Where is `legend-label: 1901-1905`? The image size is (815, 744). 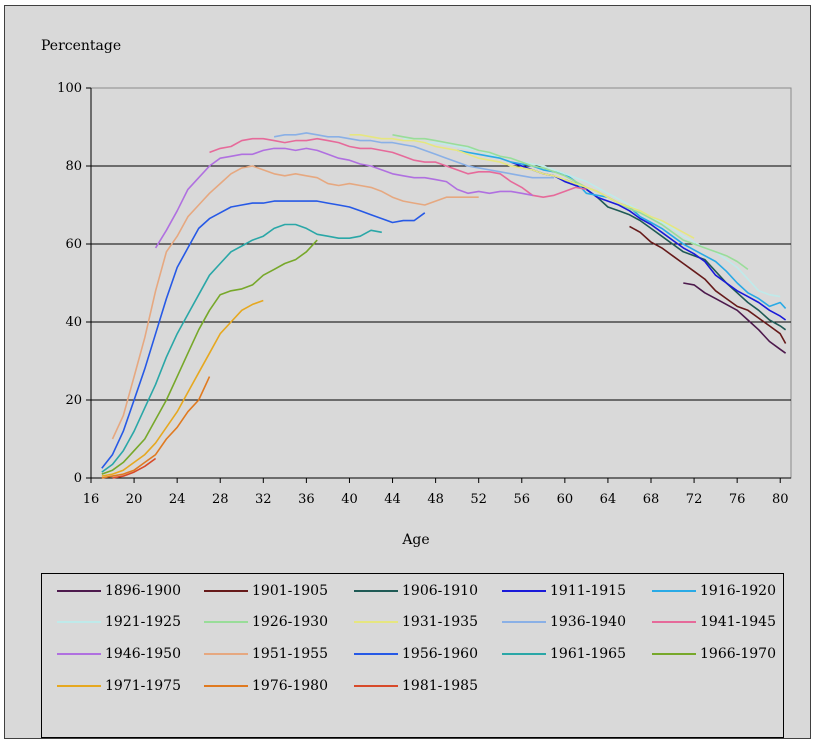
legend-label: 1901-1905 is located at coordinates (290, 591).